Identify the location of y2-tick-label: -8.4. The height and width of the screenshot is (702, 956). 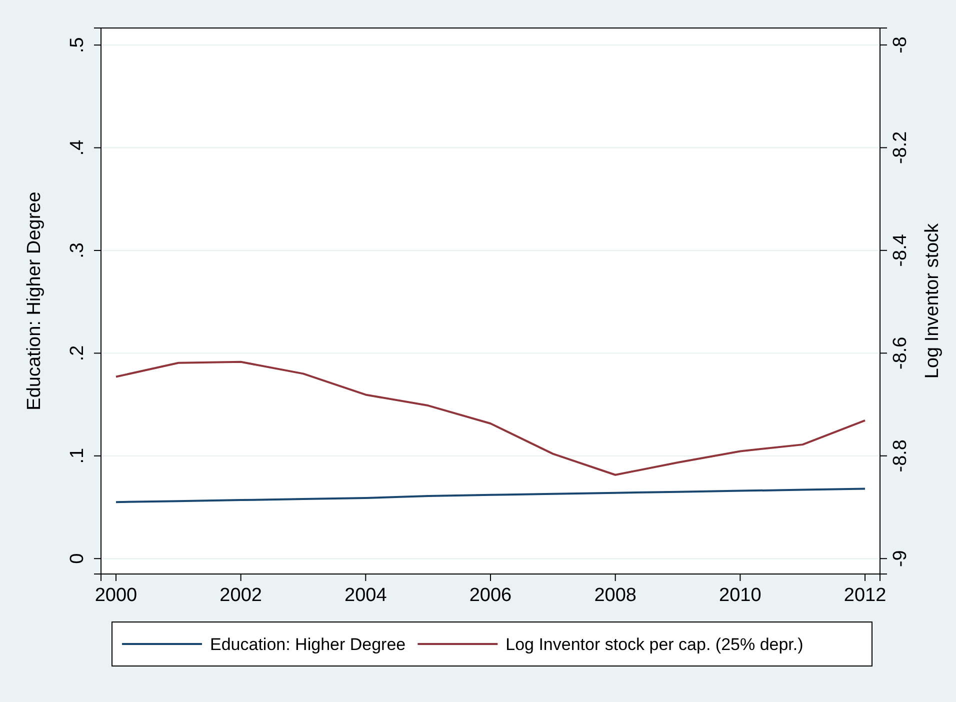
(900, 250).